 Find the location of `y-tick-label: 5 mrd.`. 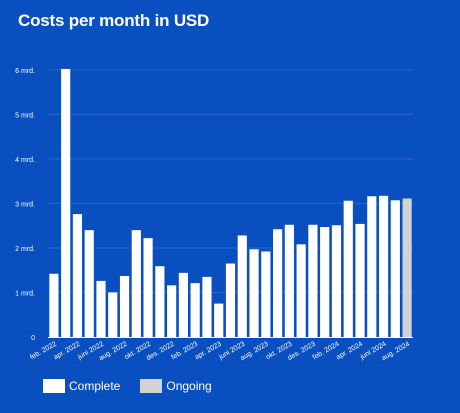

y-tick-label: 5 mrd. is located at coordinates (25, 115).